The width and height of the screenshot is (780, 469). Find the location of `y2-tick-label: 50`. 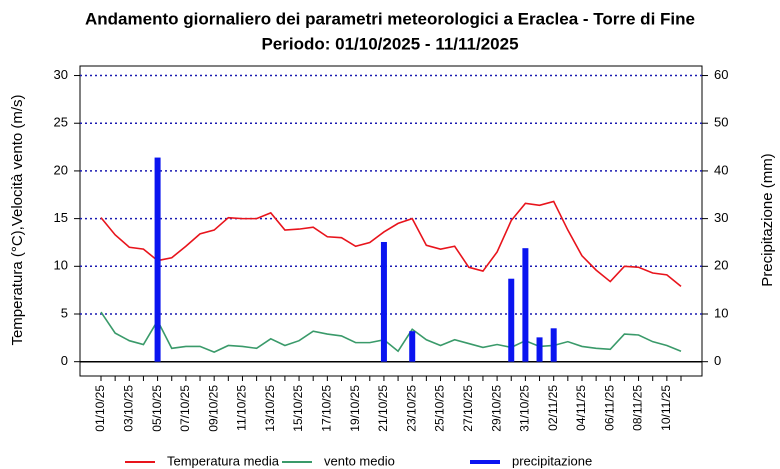

y2-tick-label: 50 is located at coordinates (721, 122).